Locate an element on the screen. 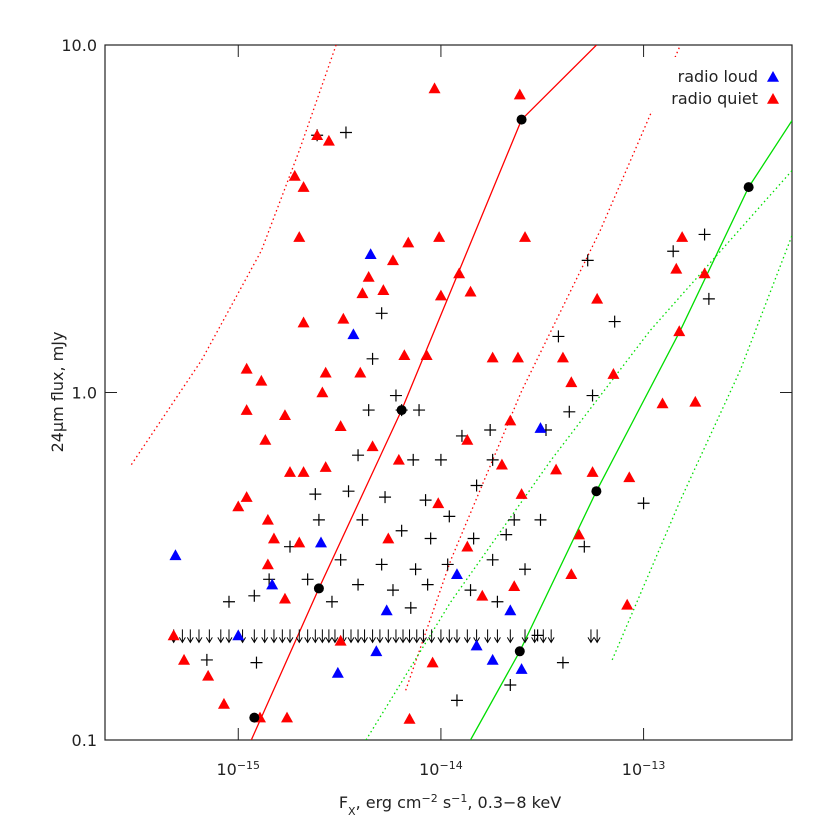  x-tick-label: 10−15 is located at coordinates (238, 769).